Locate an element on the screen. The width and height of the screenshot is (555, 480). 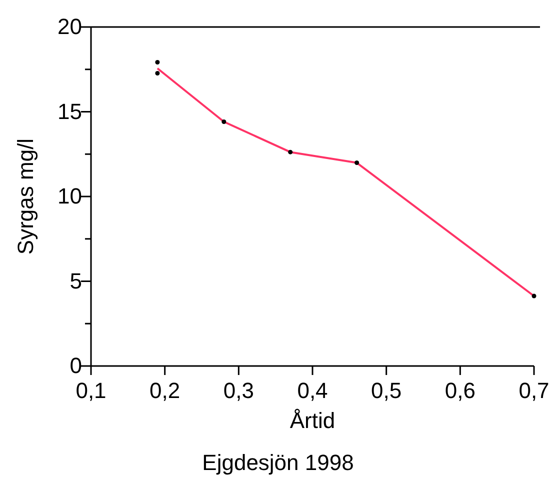
x-tick-label: 0,6 is located at coordinates (460, 390).